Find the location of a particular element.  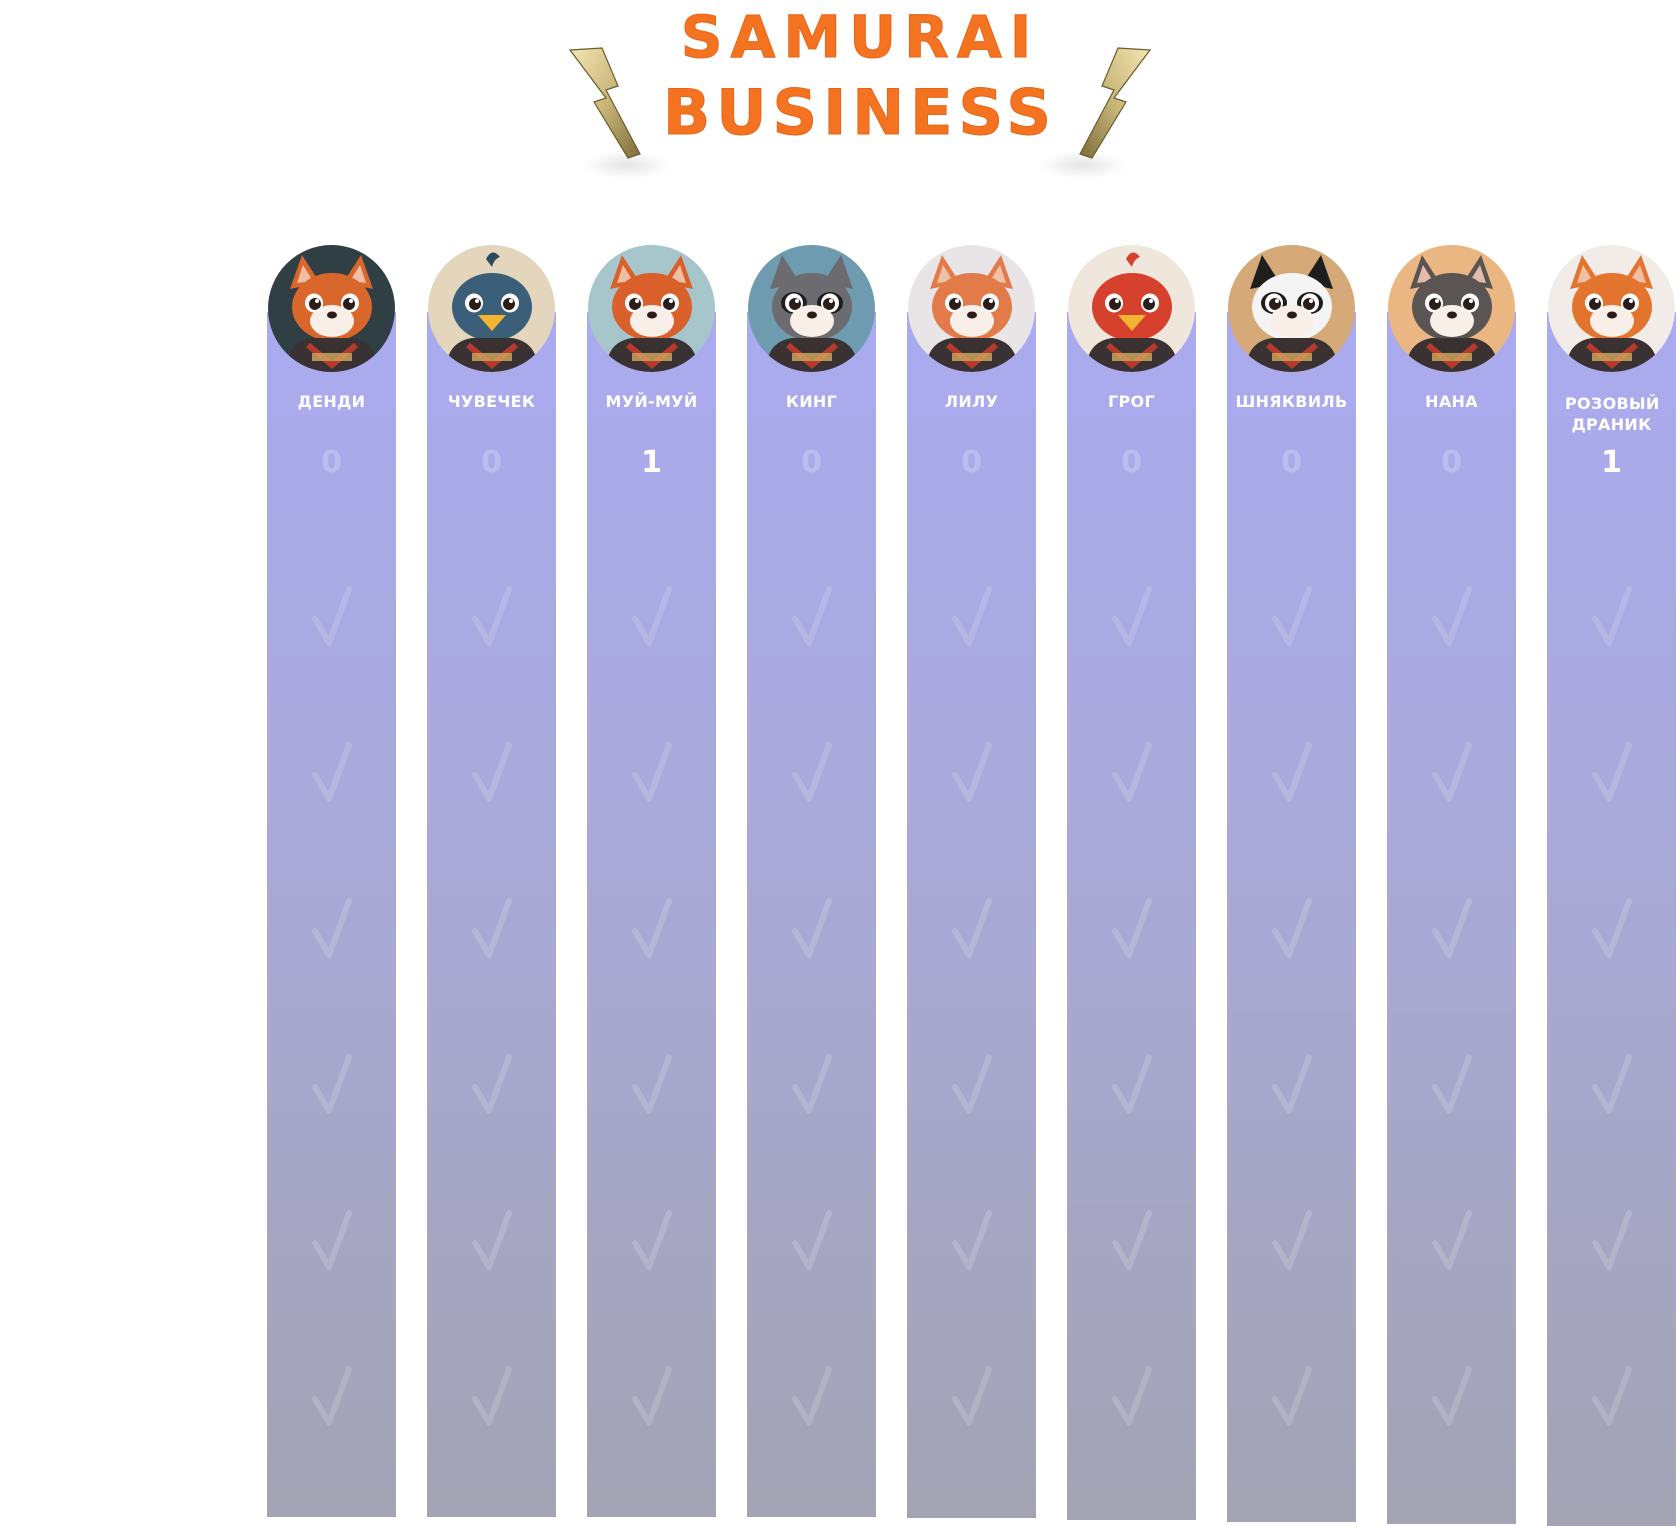

avatar-penguin-samurai is located at coordinates (491, 308).